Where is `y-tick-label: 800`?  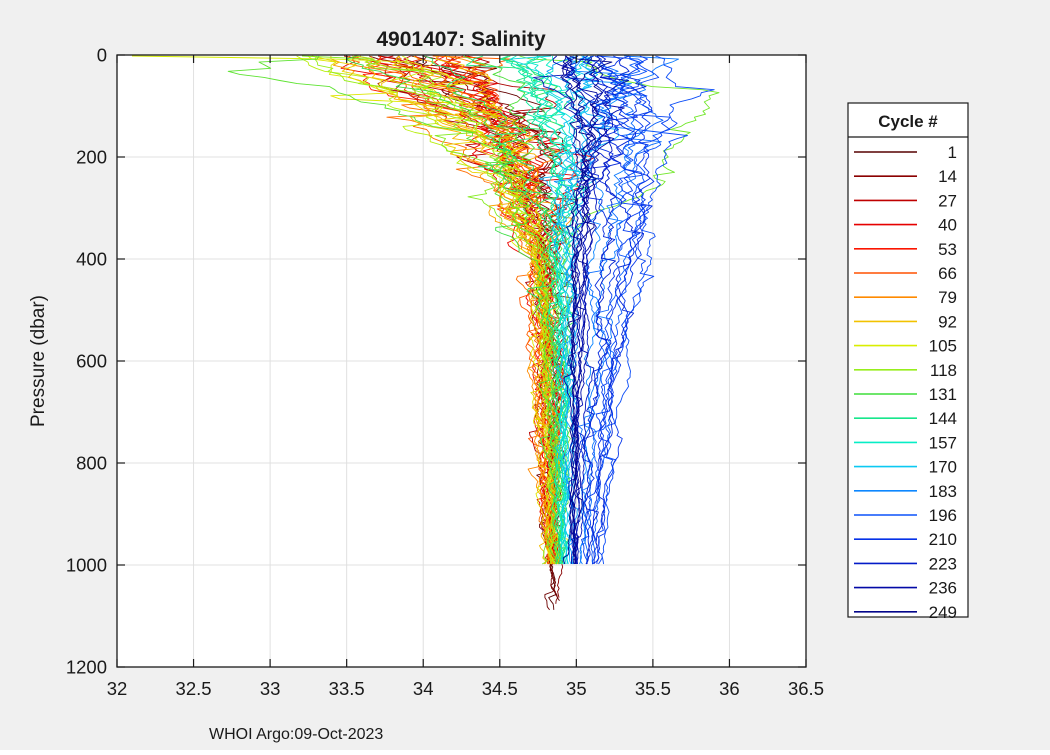 y-tick-label: 800 is located at coordinates (91, 463).